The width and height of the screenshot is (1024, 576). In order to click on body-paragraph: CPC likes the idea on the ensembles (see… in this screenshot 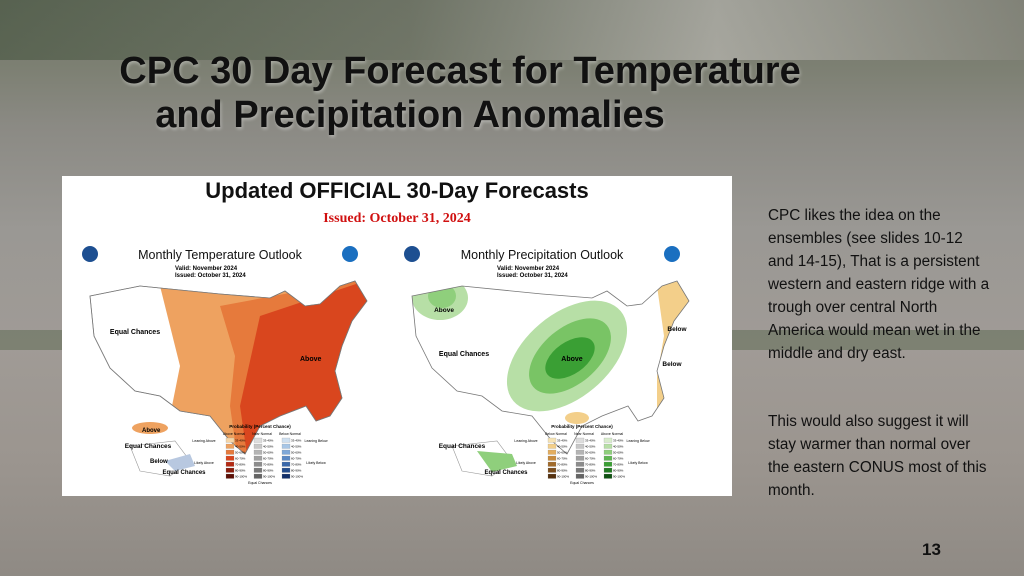, I will do `click(879, 284)`.